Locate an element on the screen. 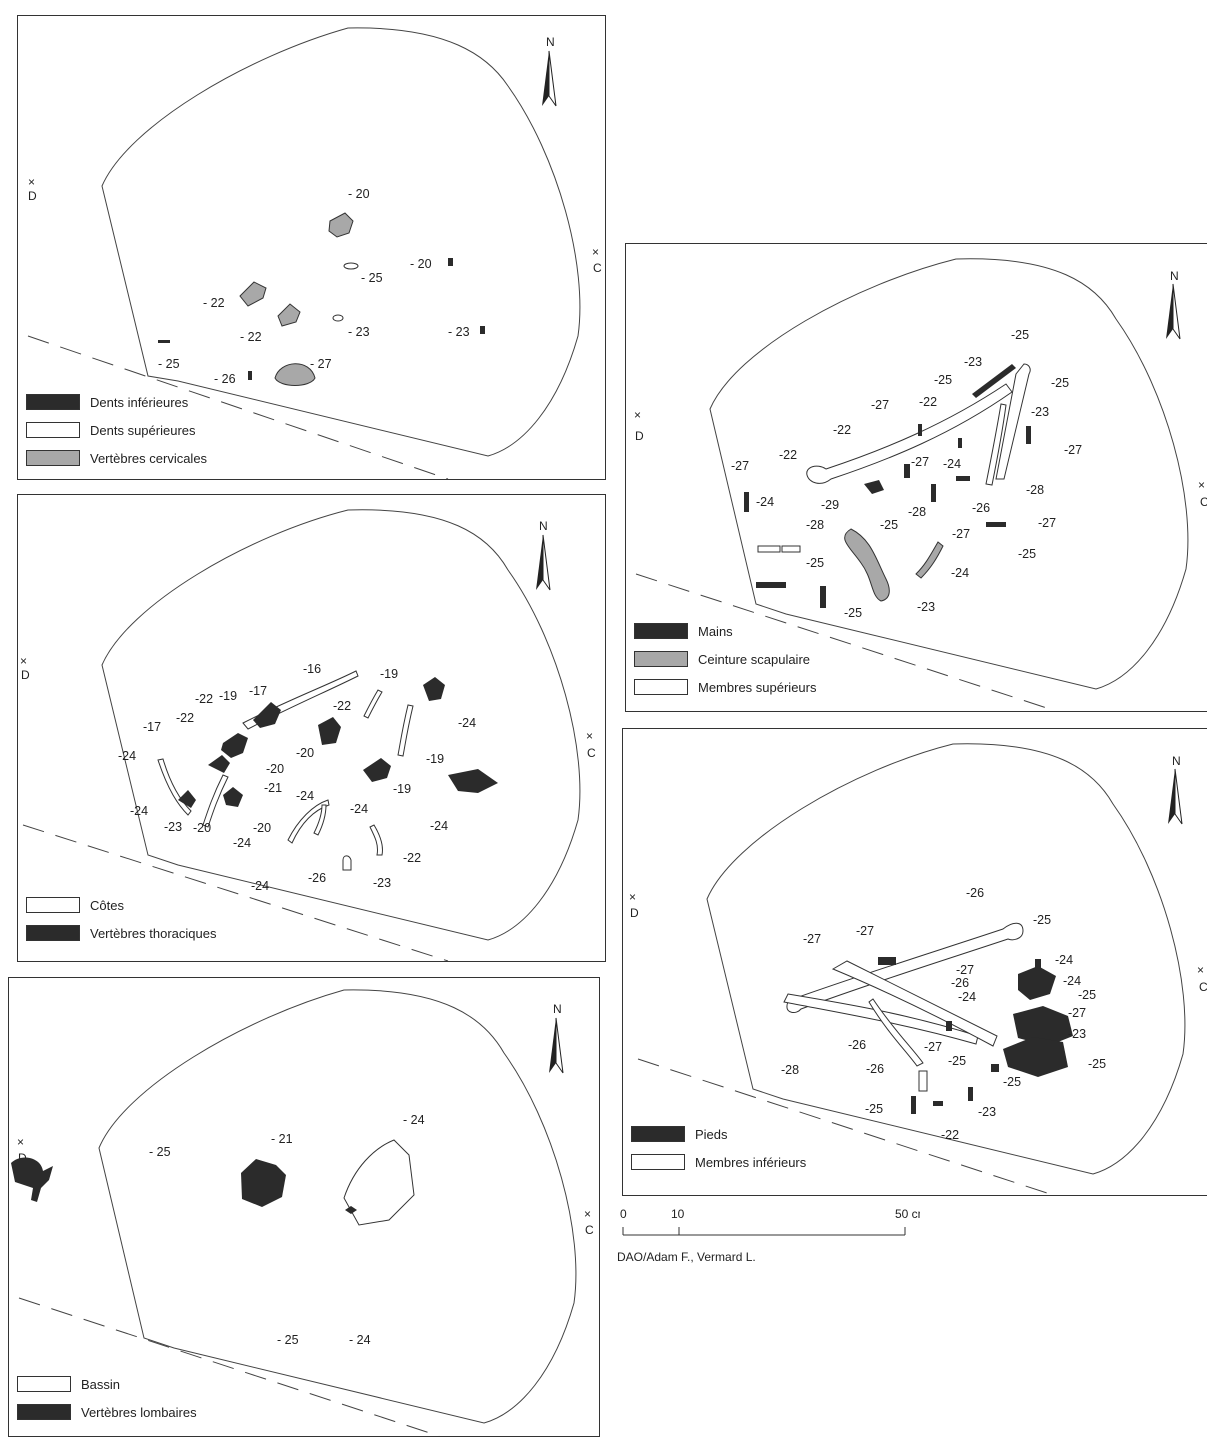 The width and height of the screenshot is (1207, 1439). ulna is located at coordinates (996, 444).